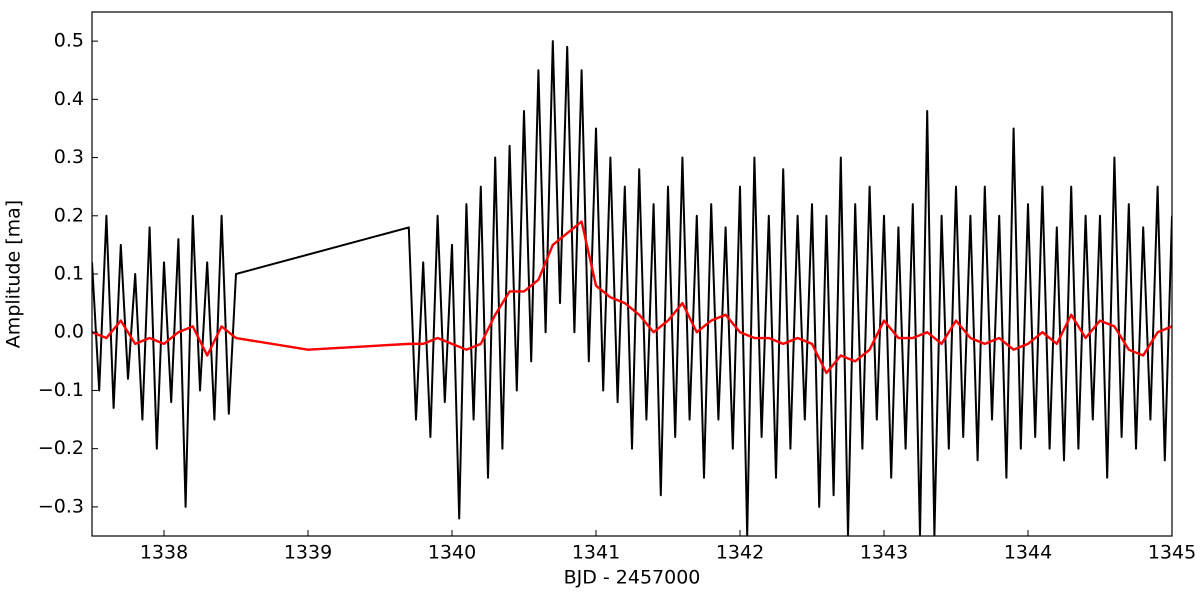 Image resolution: width=1200 pixels, height=603 pixels. What do you see at coordinates (1028, 553) in the screenshot?
I see `x-tick-label: 1344` at bounding box center [1028, 553].